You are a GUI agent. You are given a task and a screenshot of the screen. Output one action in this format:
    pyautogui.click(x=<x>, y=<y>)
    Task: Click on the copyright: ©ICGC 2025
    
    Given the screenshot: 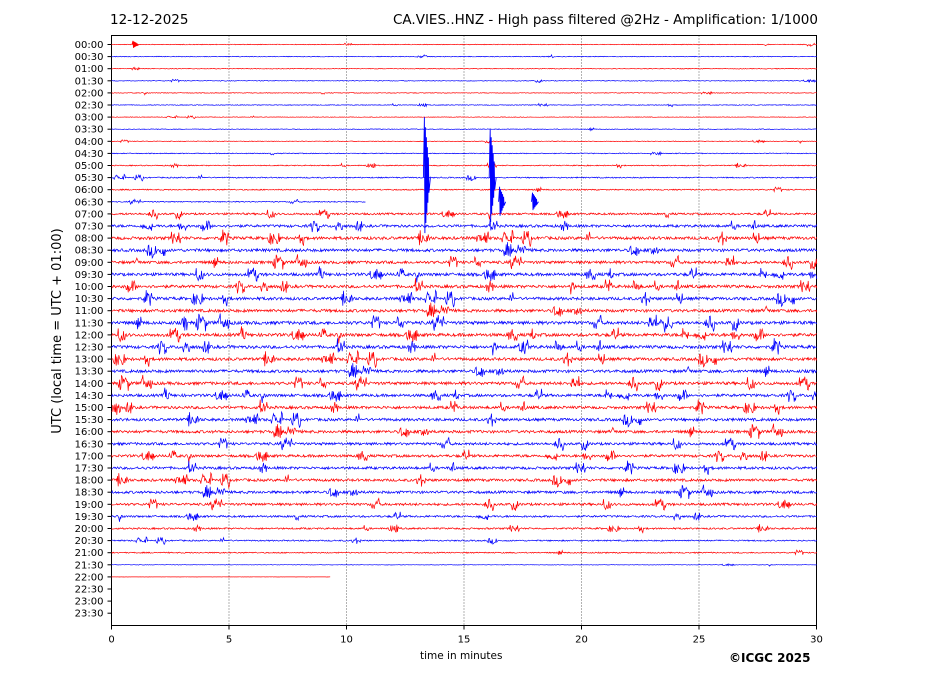 What is the action you would take?
    pyautogui.click(x=770, y=658)
    